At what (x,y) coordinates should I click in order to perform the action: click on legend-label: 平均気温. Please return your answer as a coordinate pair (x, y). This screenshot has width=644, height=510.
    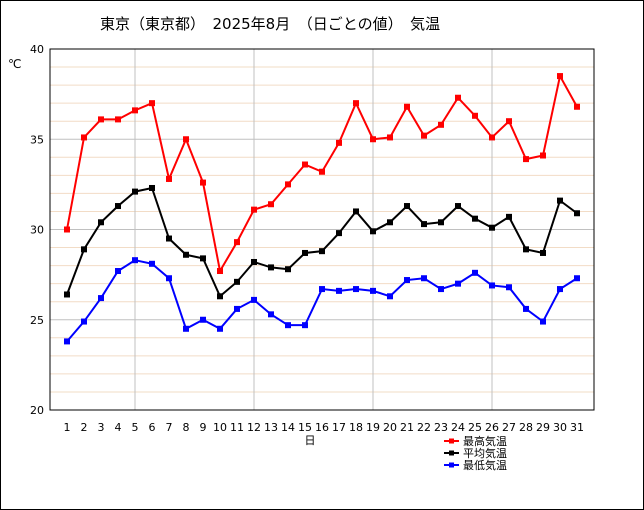
    Looking at the image, I should click on (485, 453).